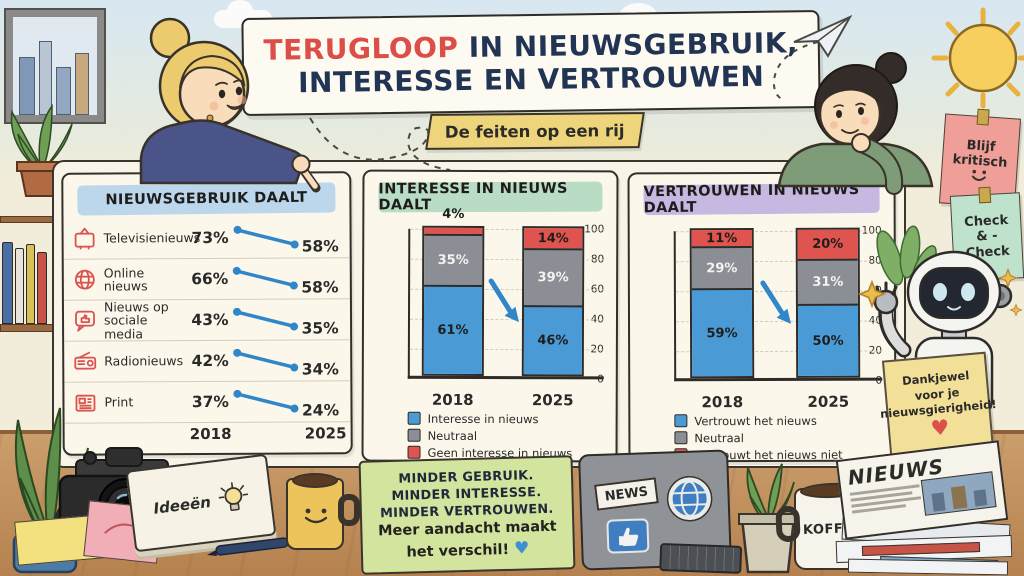 The width and height of the screenshot is (1024, 576). I want to click on interest-panel-header: INTERESSE IN NIEUWS DAALT, so click(490, 197).